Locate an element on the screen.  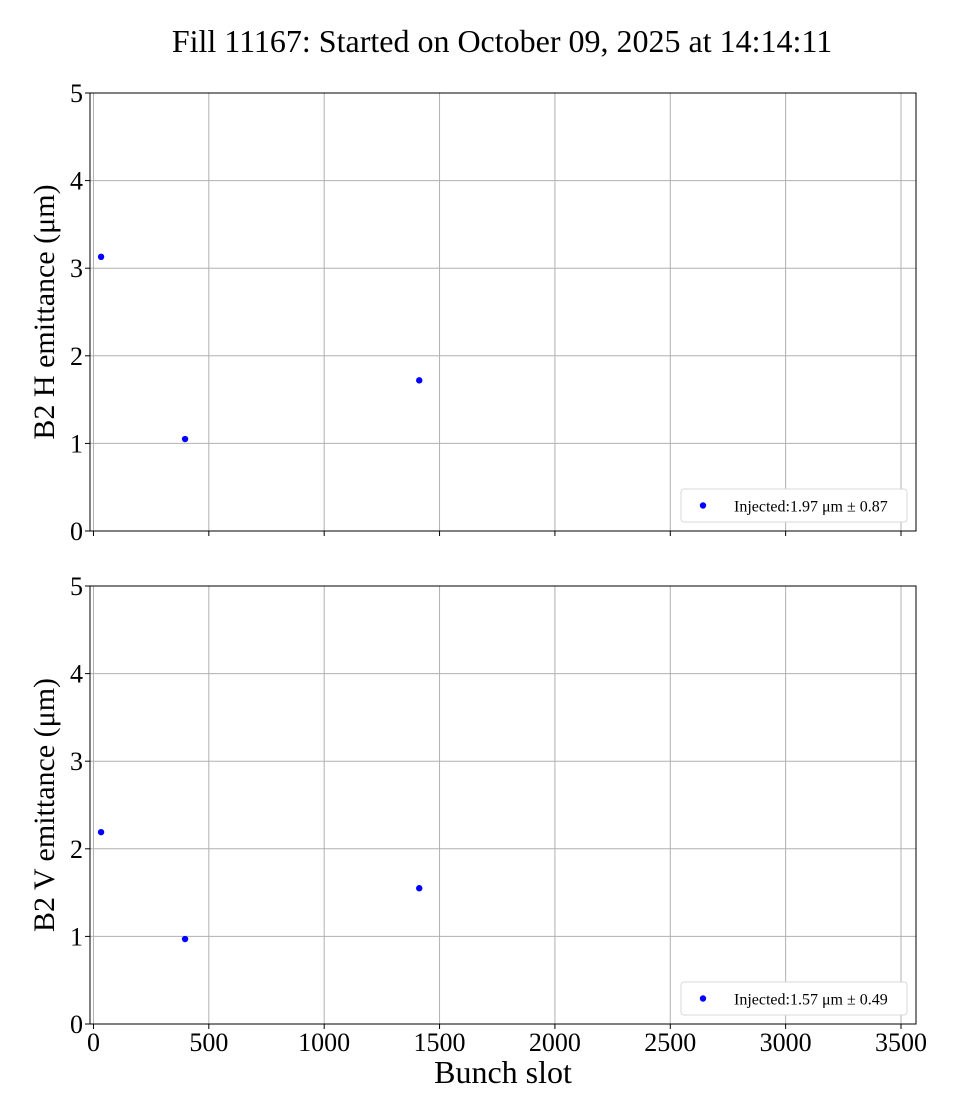
legend-label: Injected:1.57 μm ± 0.49 is located at coordinates (811, 1000).